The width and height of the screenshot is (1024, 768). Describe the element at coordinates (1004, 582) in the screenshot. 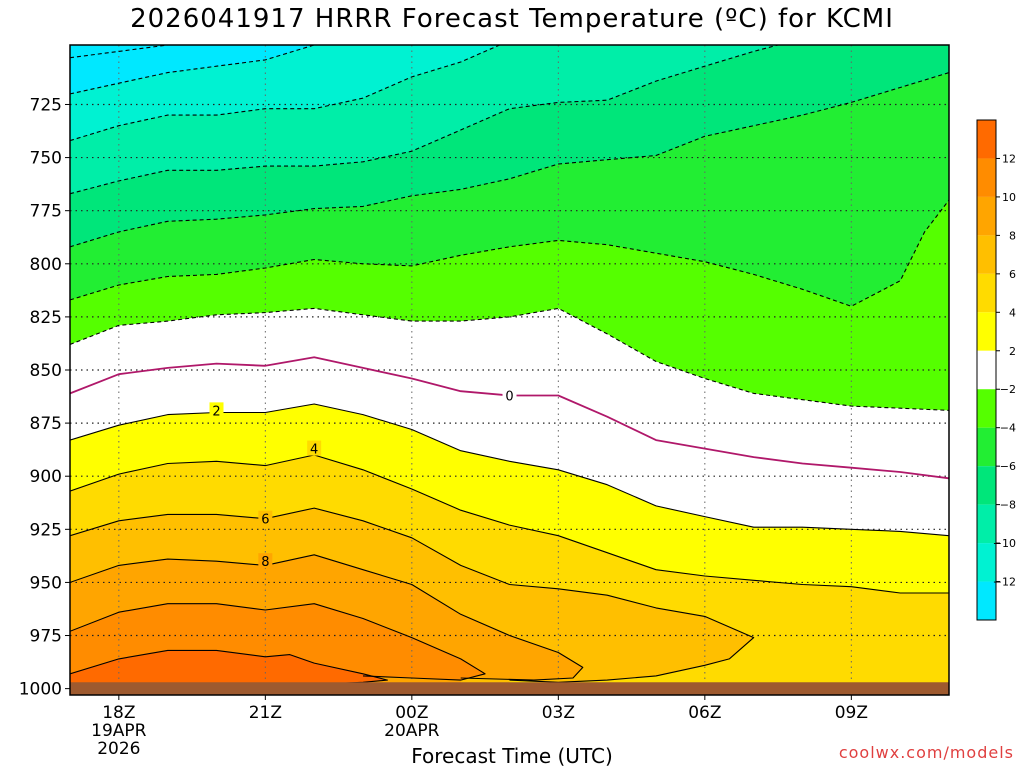

I see `colorbar-label: −12` at that location.